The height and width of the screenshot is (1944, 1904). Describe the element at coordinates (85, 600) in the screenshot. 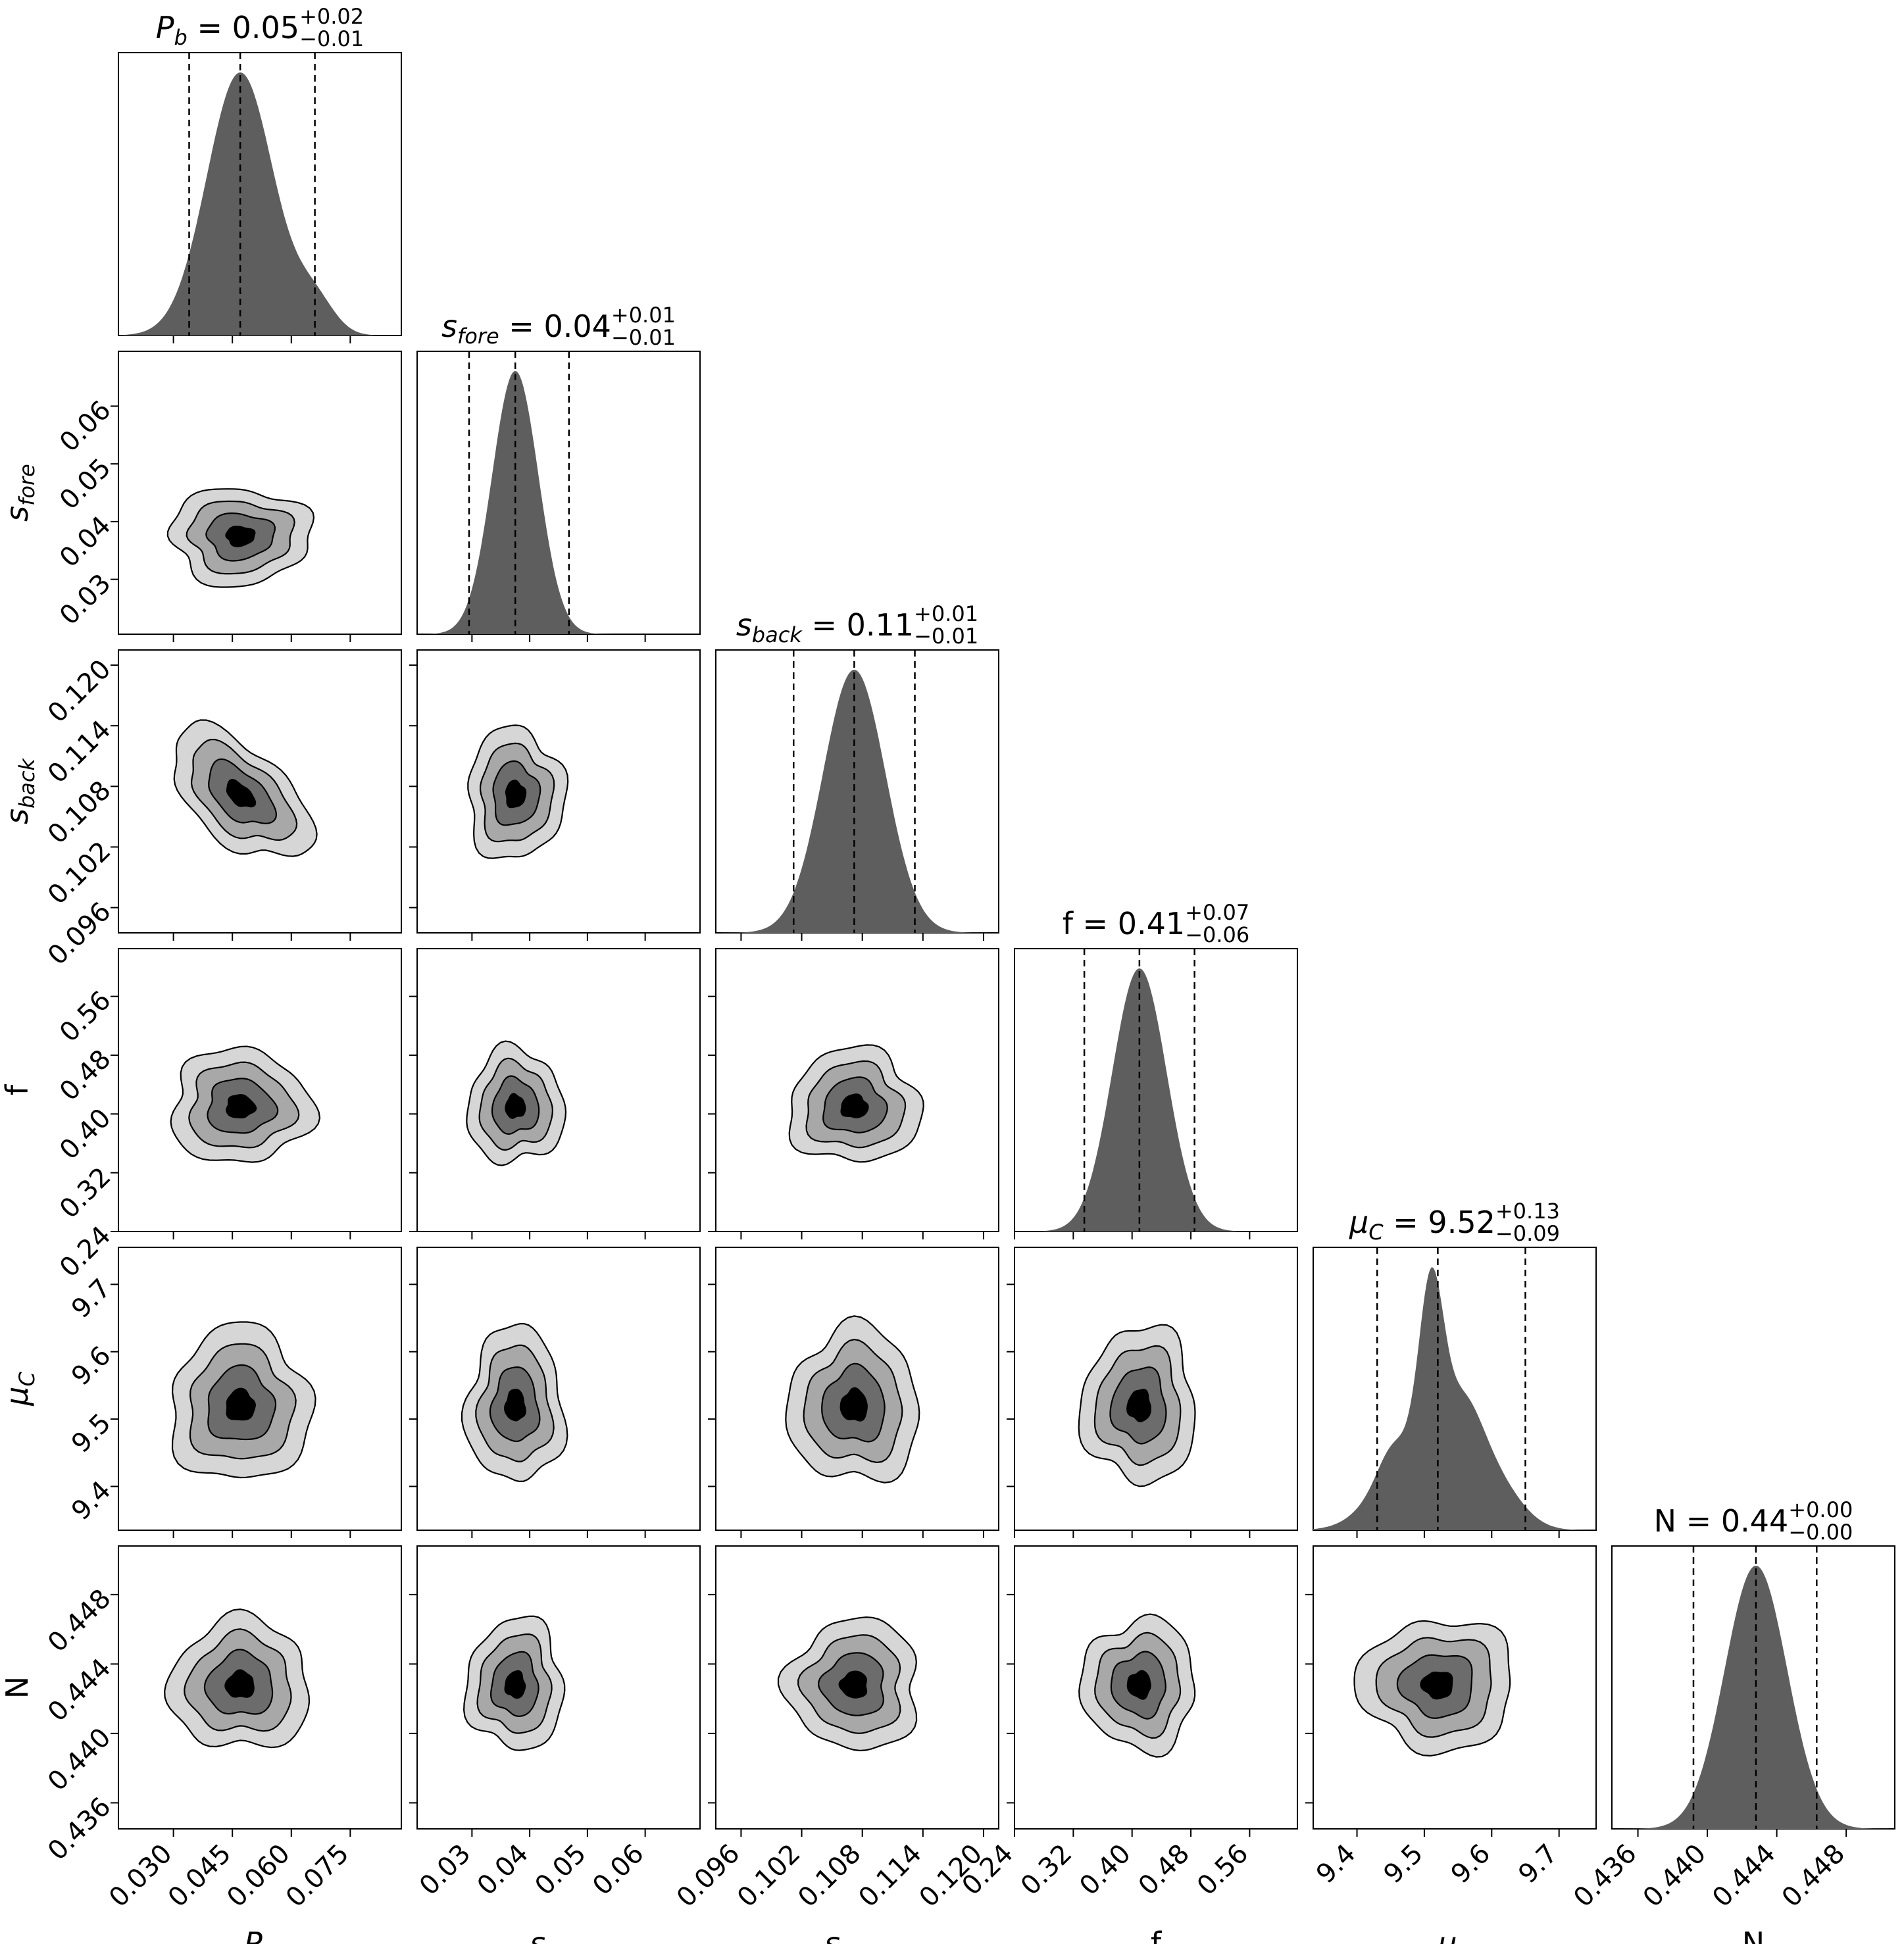

I see `y-tick-label: 0.03` at that location.